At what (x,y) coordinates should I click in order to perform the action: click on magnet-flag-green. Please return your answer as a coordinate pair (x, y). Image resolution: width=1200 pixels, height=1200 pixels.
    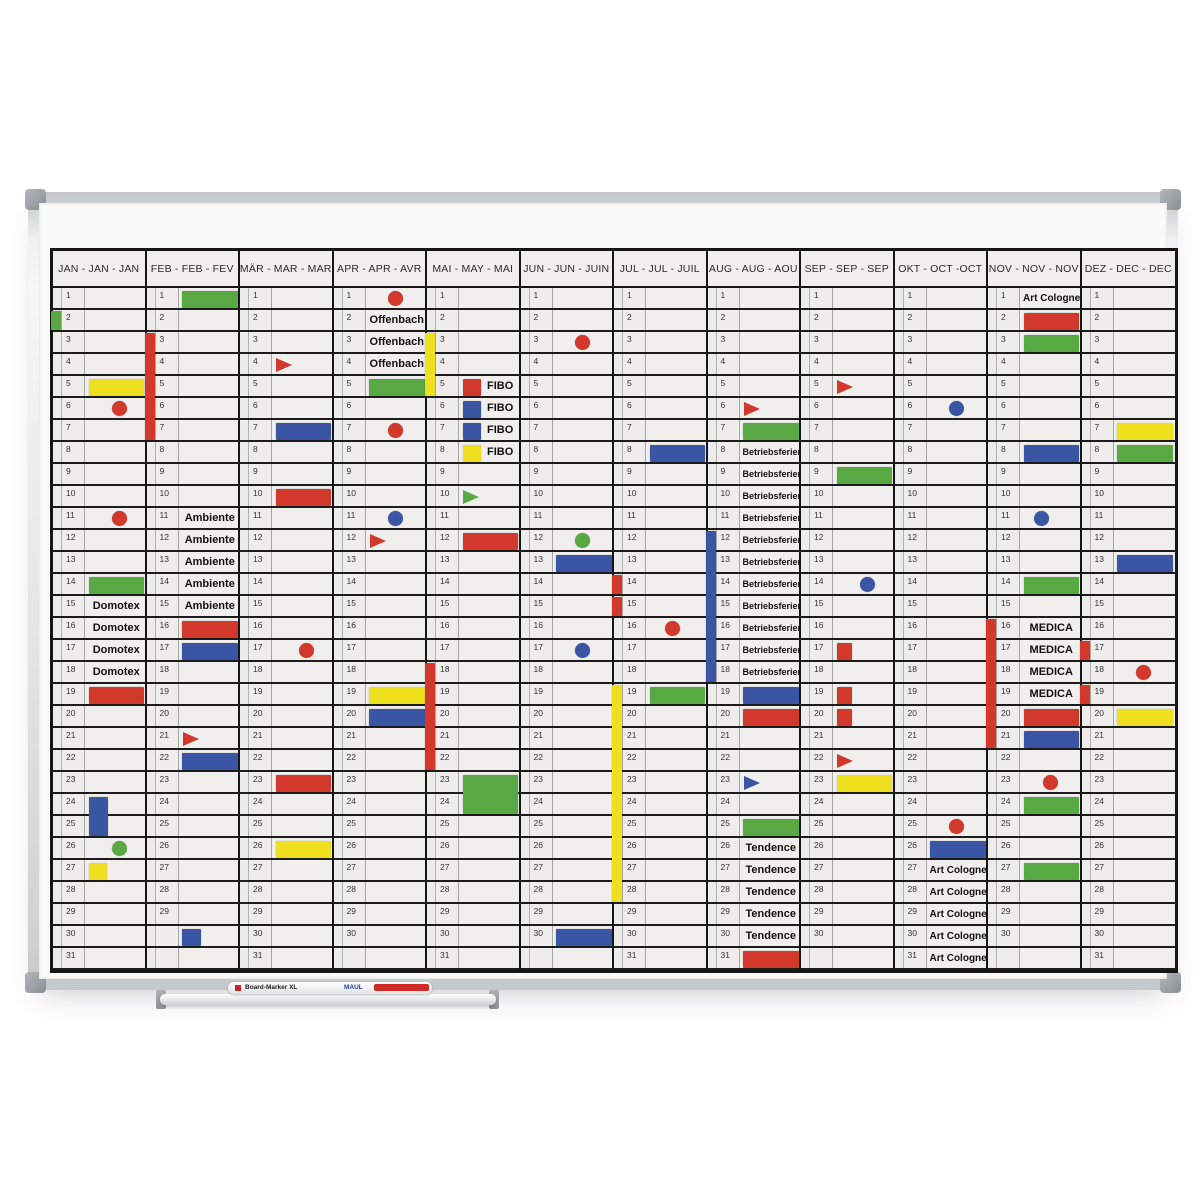
    Looking at the image, I should click on (471, 497).